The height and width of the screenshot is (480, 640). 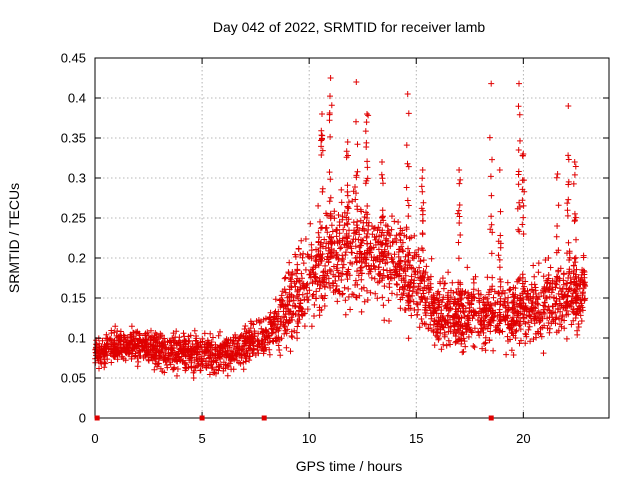 What do you see at coordinates (202, 418) in the screenshot?
I see `gap-marker` at bounding box center [202, 418].